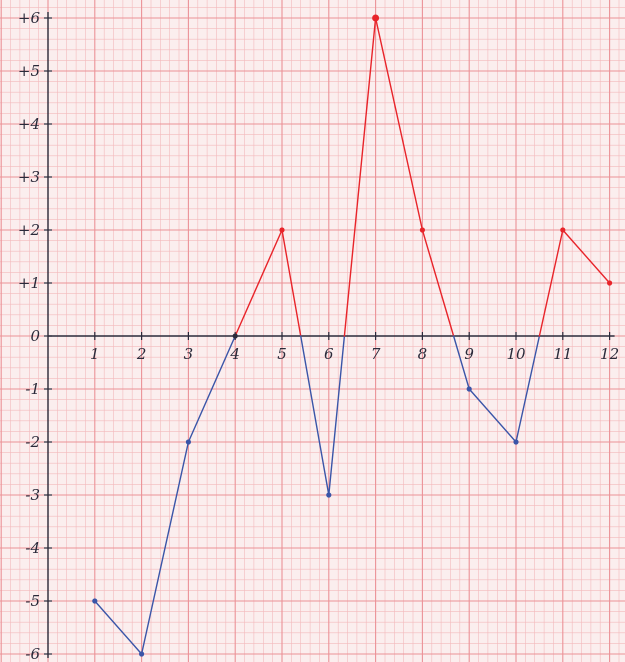  I want to click on x-tick-label: 11, so click(562, 354).